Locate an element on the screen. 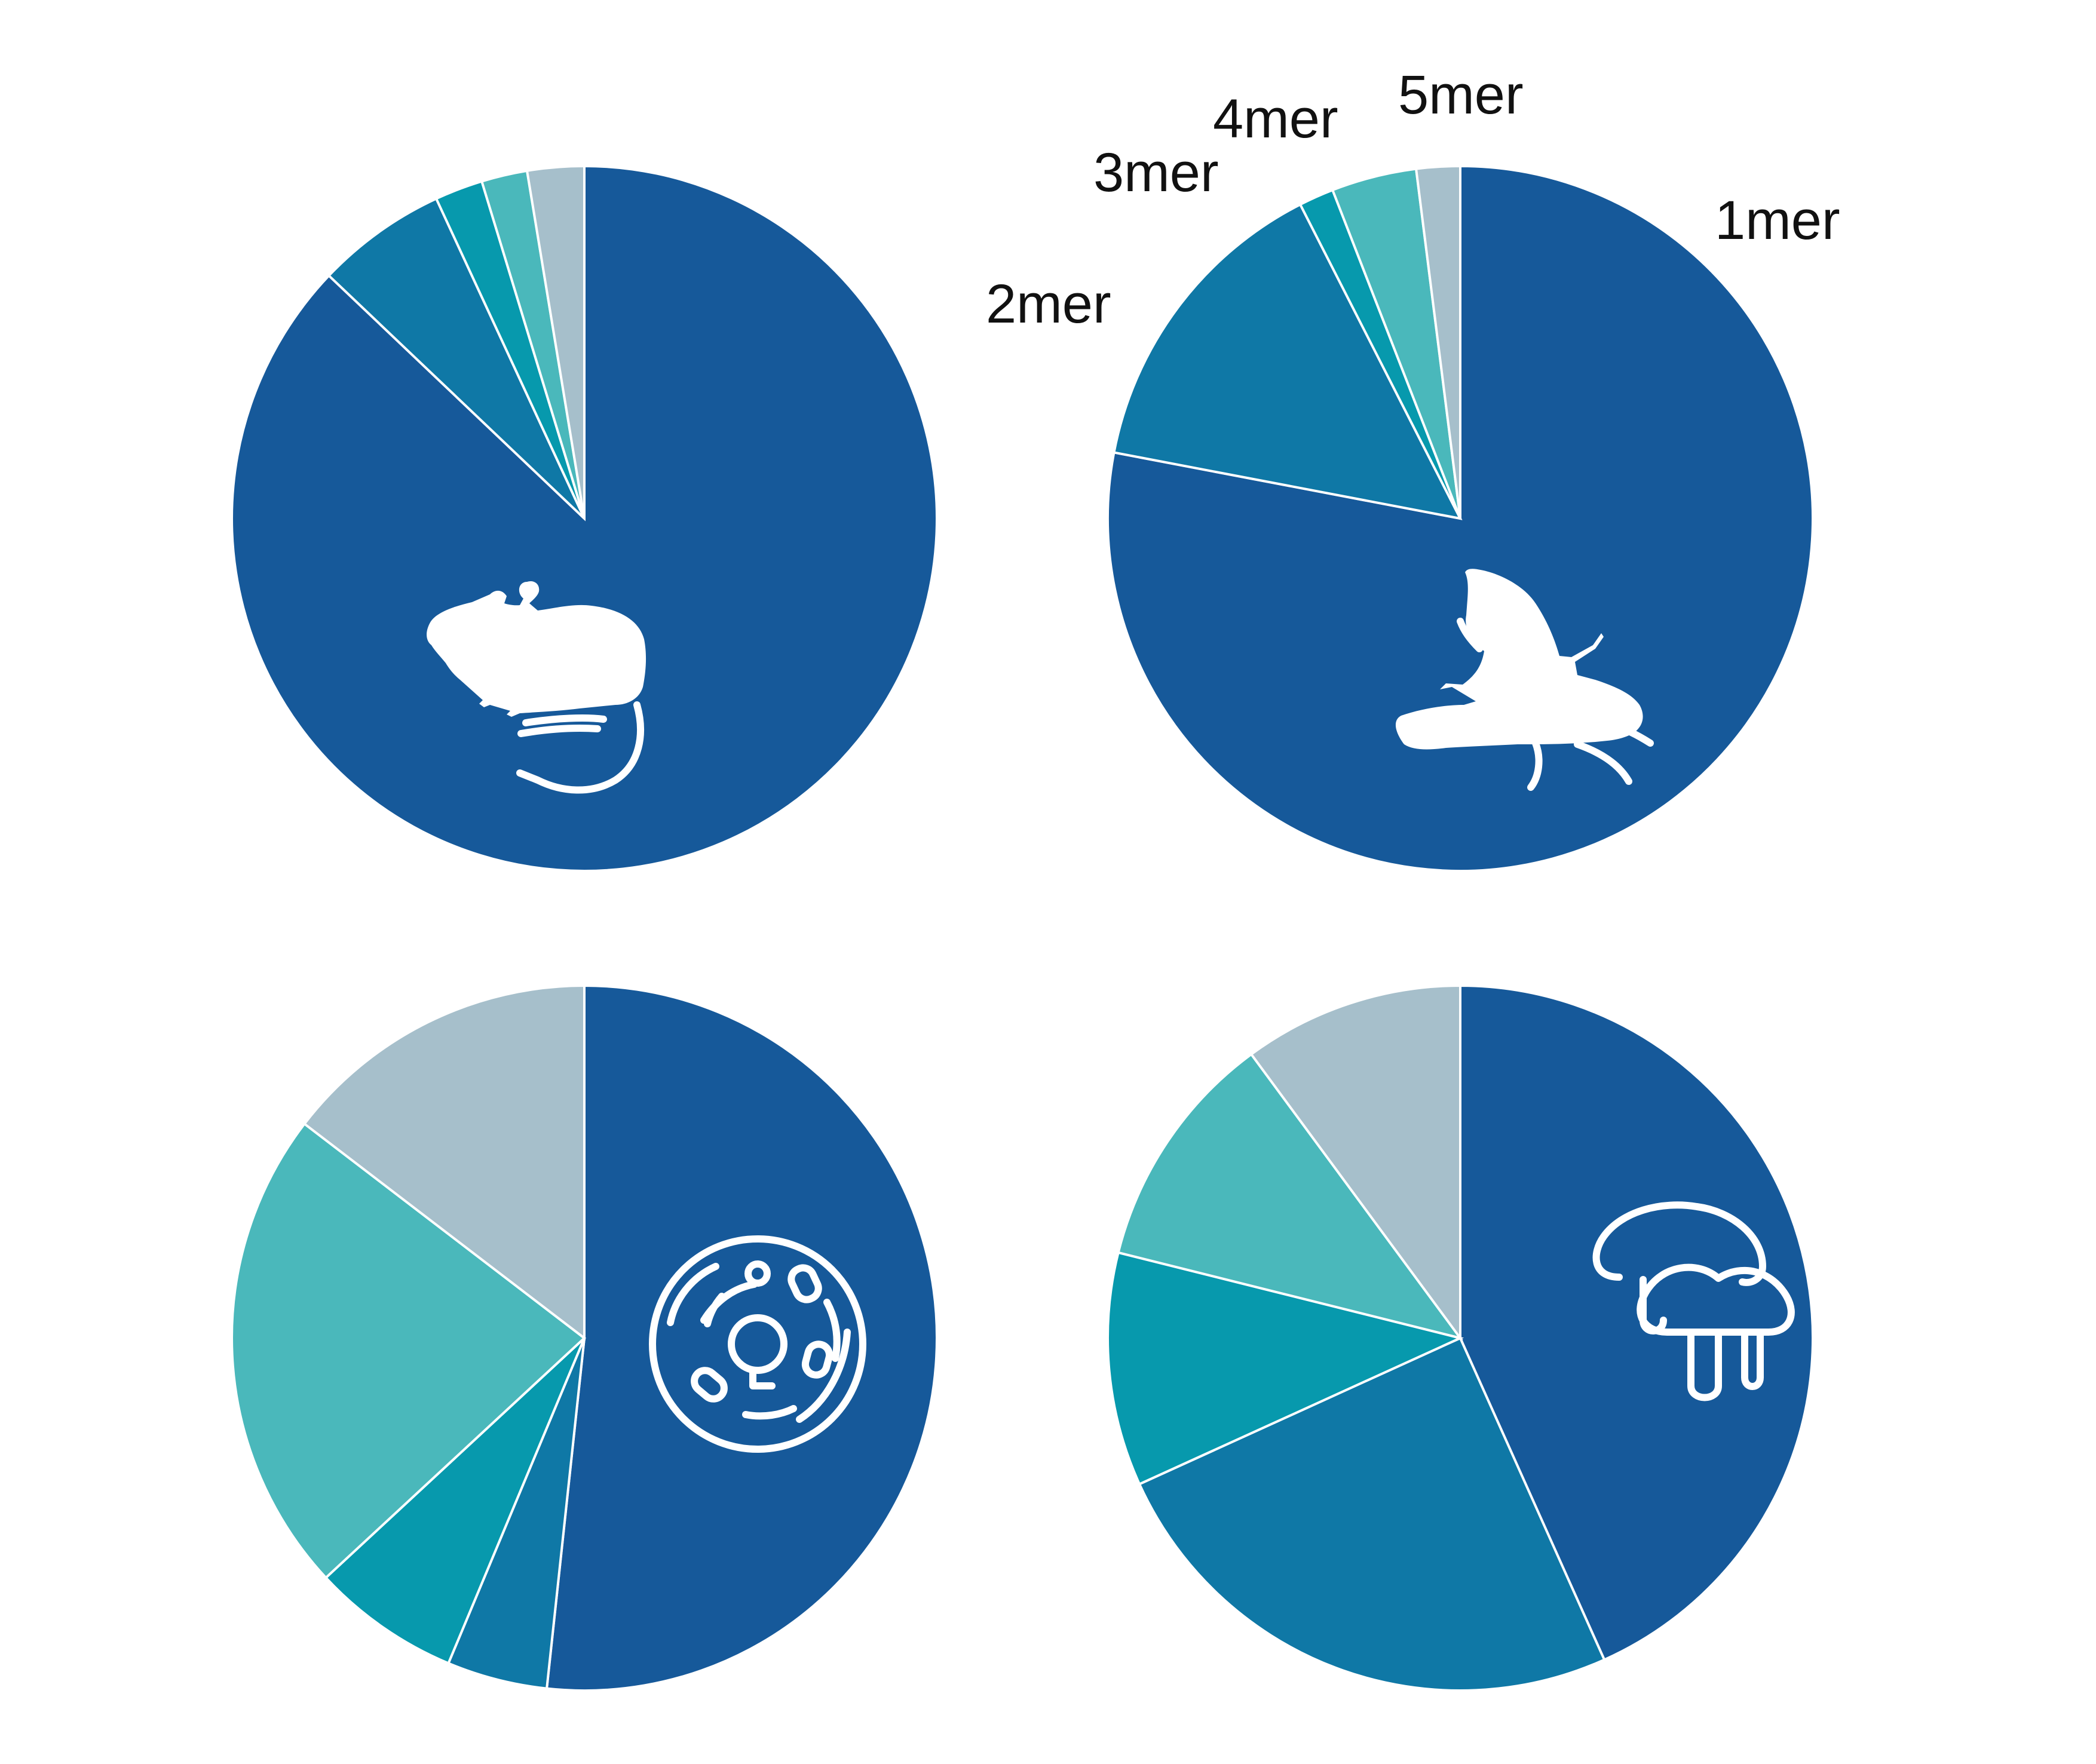  pie-chart-mouse is located at coordinates (585, 518).